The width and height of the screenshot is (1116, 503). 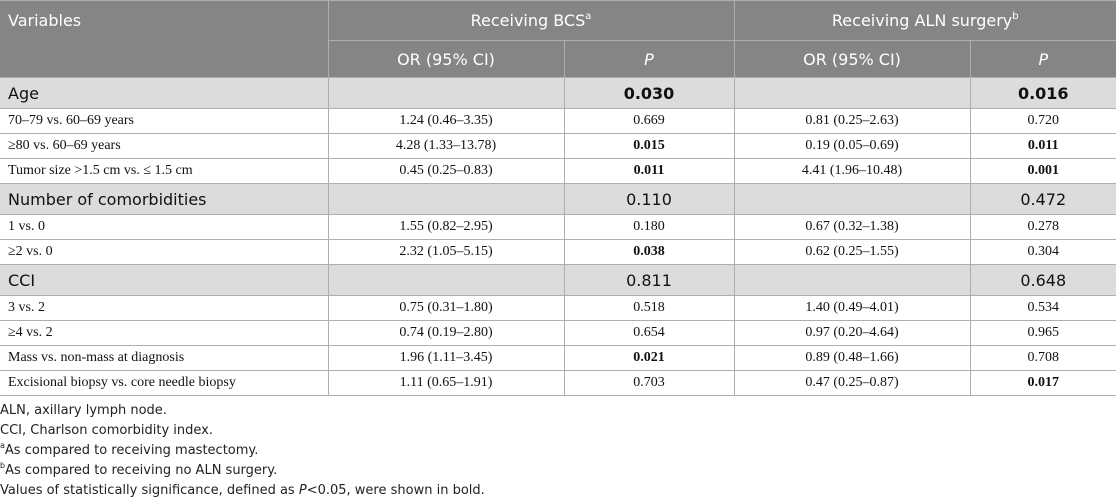 What do you see at coordinates (141, 470) in the screenshot?
I see `footnote-b-text: As compared to receiving no ALN surgery.` at bounding box center [141, 470].